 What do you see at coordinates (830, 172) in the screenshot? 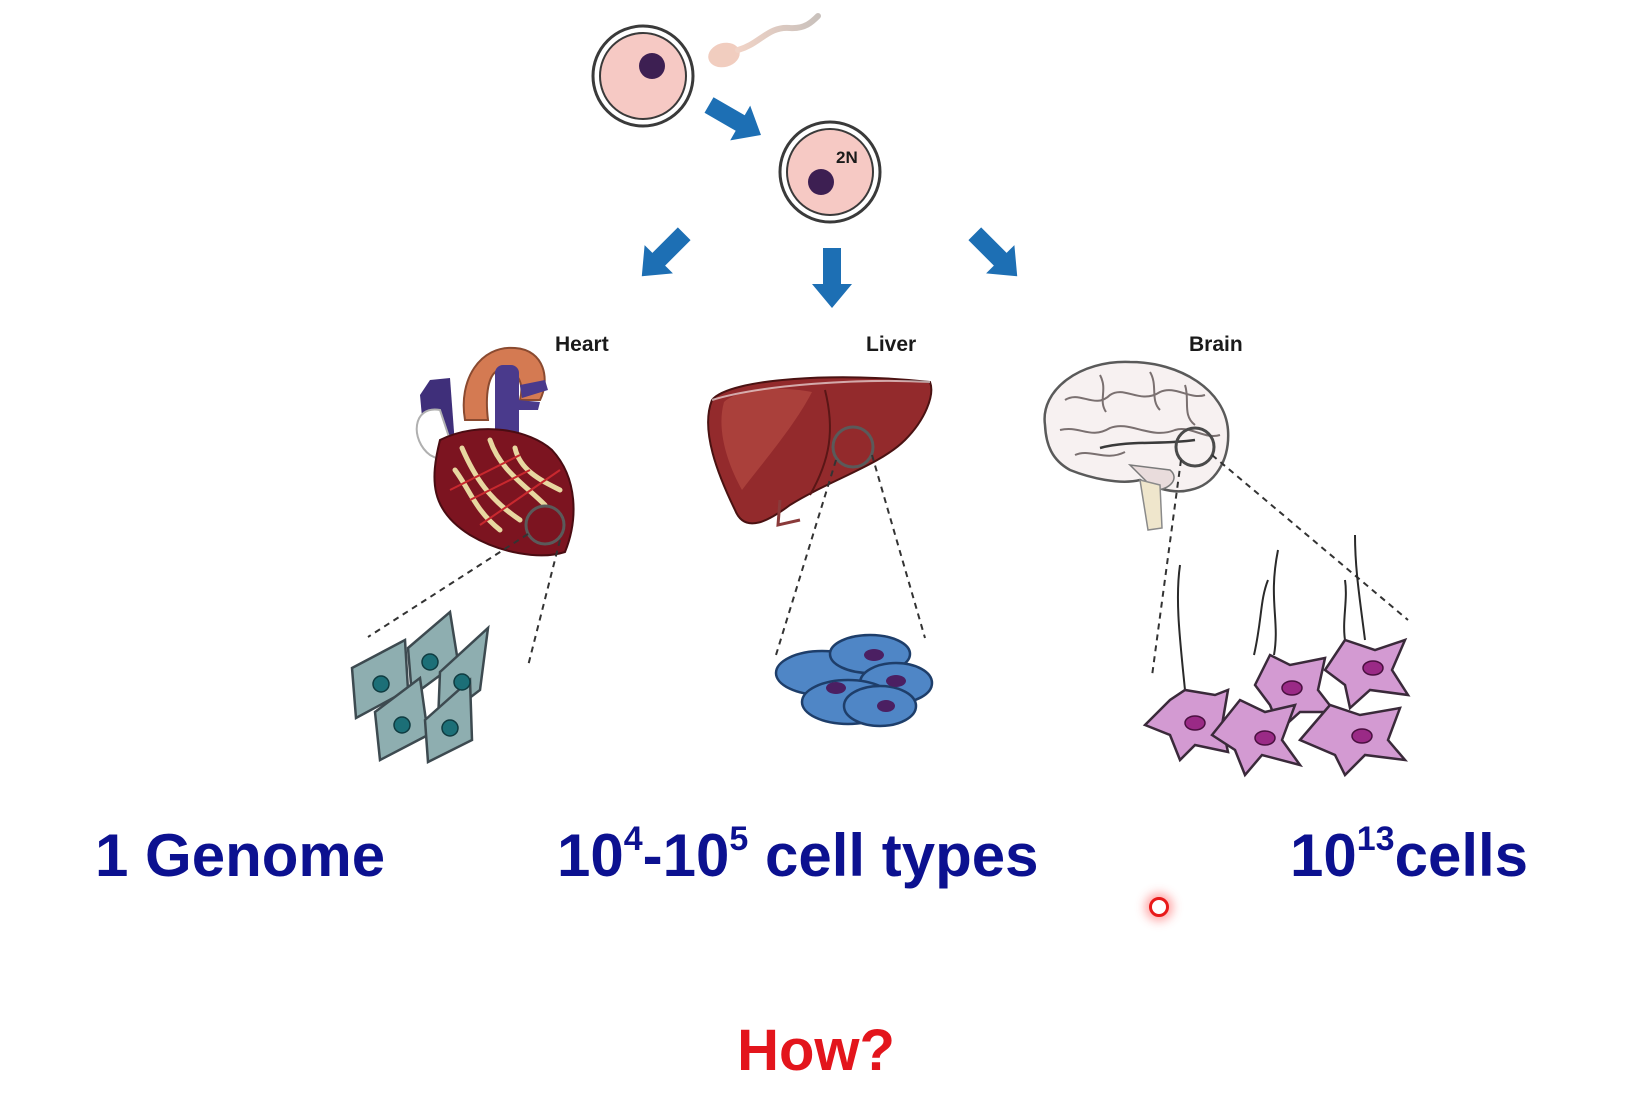
I see `zygote-icon: 2N` at bounding box center [830, 172].